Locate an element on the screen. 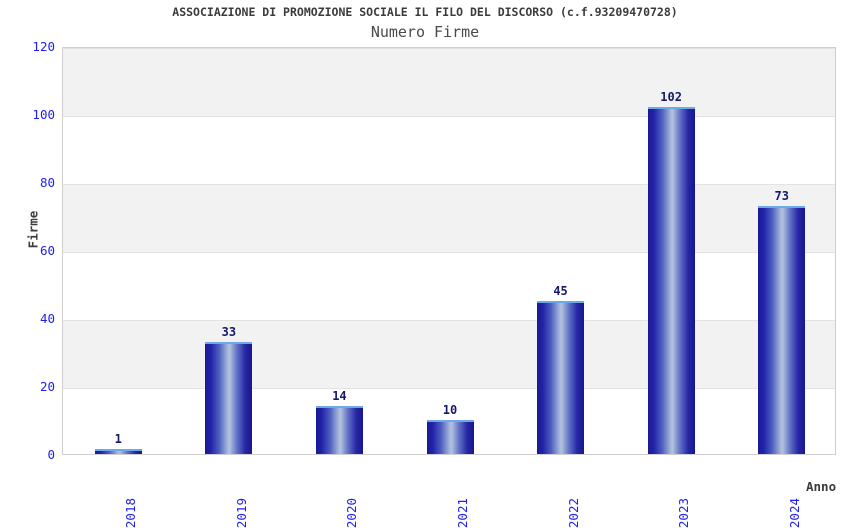  y-axis-ticks: 0 20 40 60 80 100 120 is located at coordinates (27, 250).